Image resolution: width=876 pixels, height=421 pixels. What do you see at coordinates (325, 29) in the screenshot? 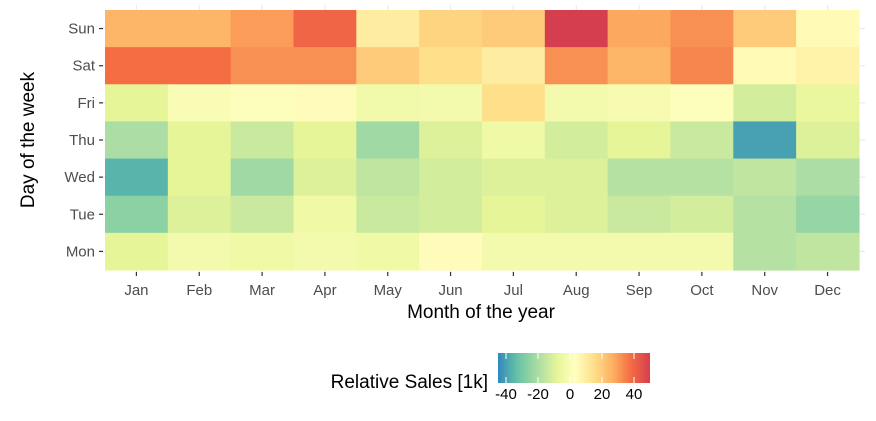
I see `heatmap-cell-sun-apr` at bounding box center [325, 29].